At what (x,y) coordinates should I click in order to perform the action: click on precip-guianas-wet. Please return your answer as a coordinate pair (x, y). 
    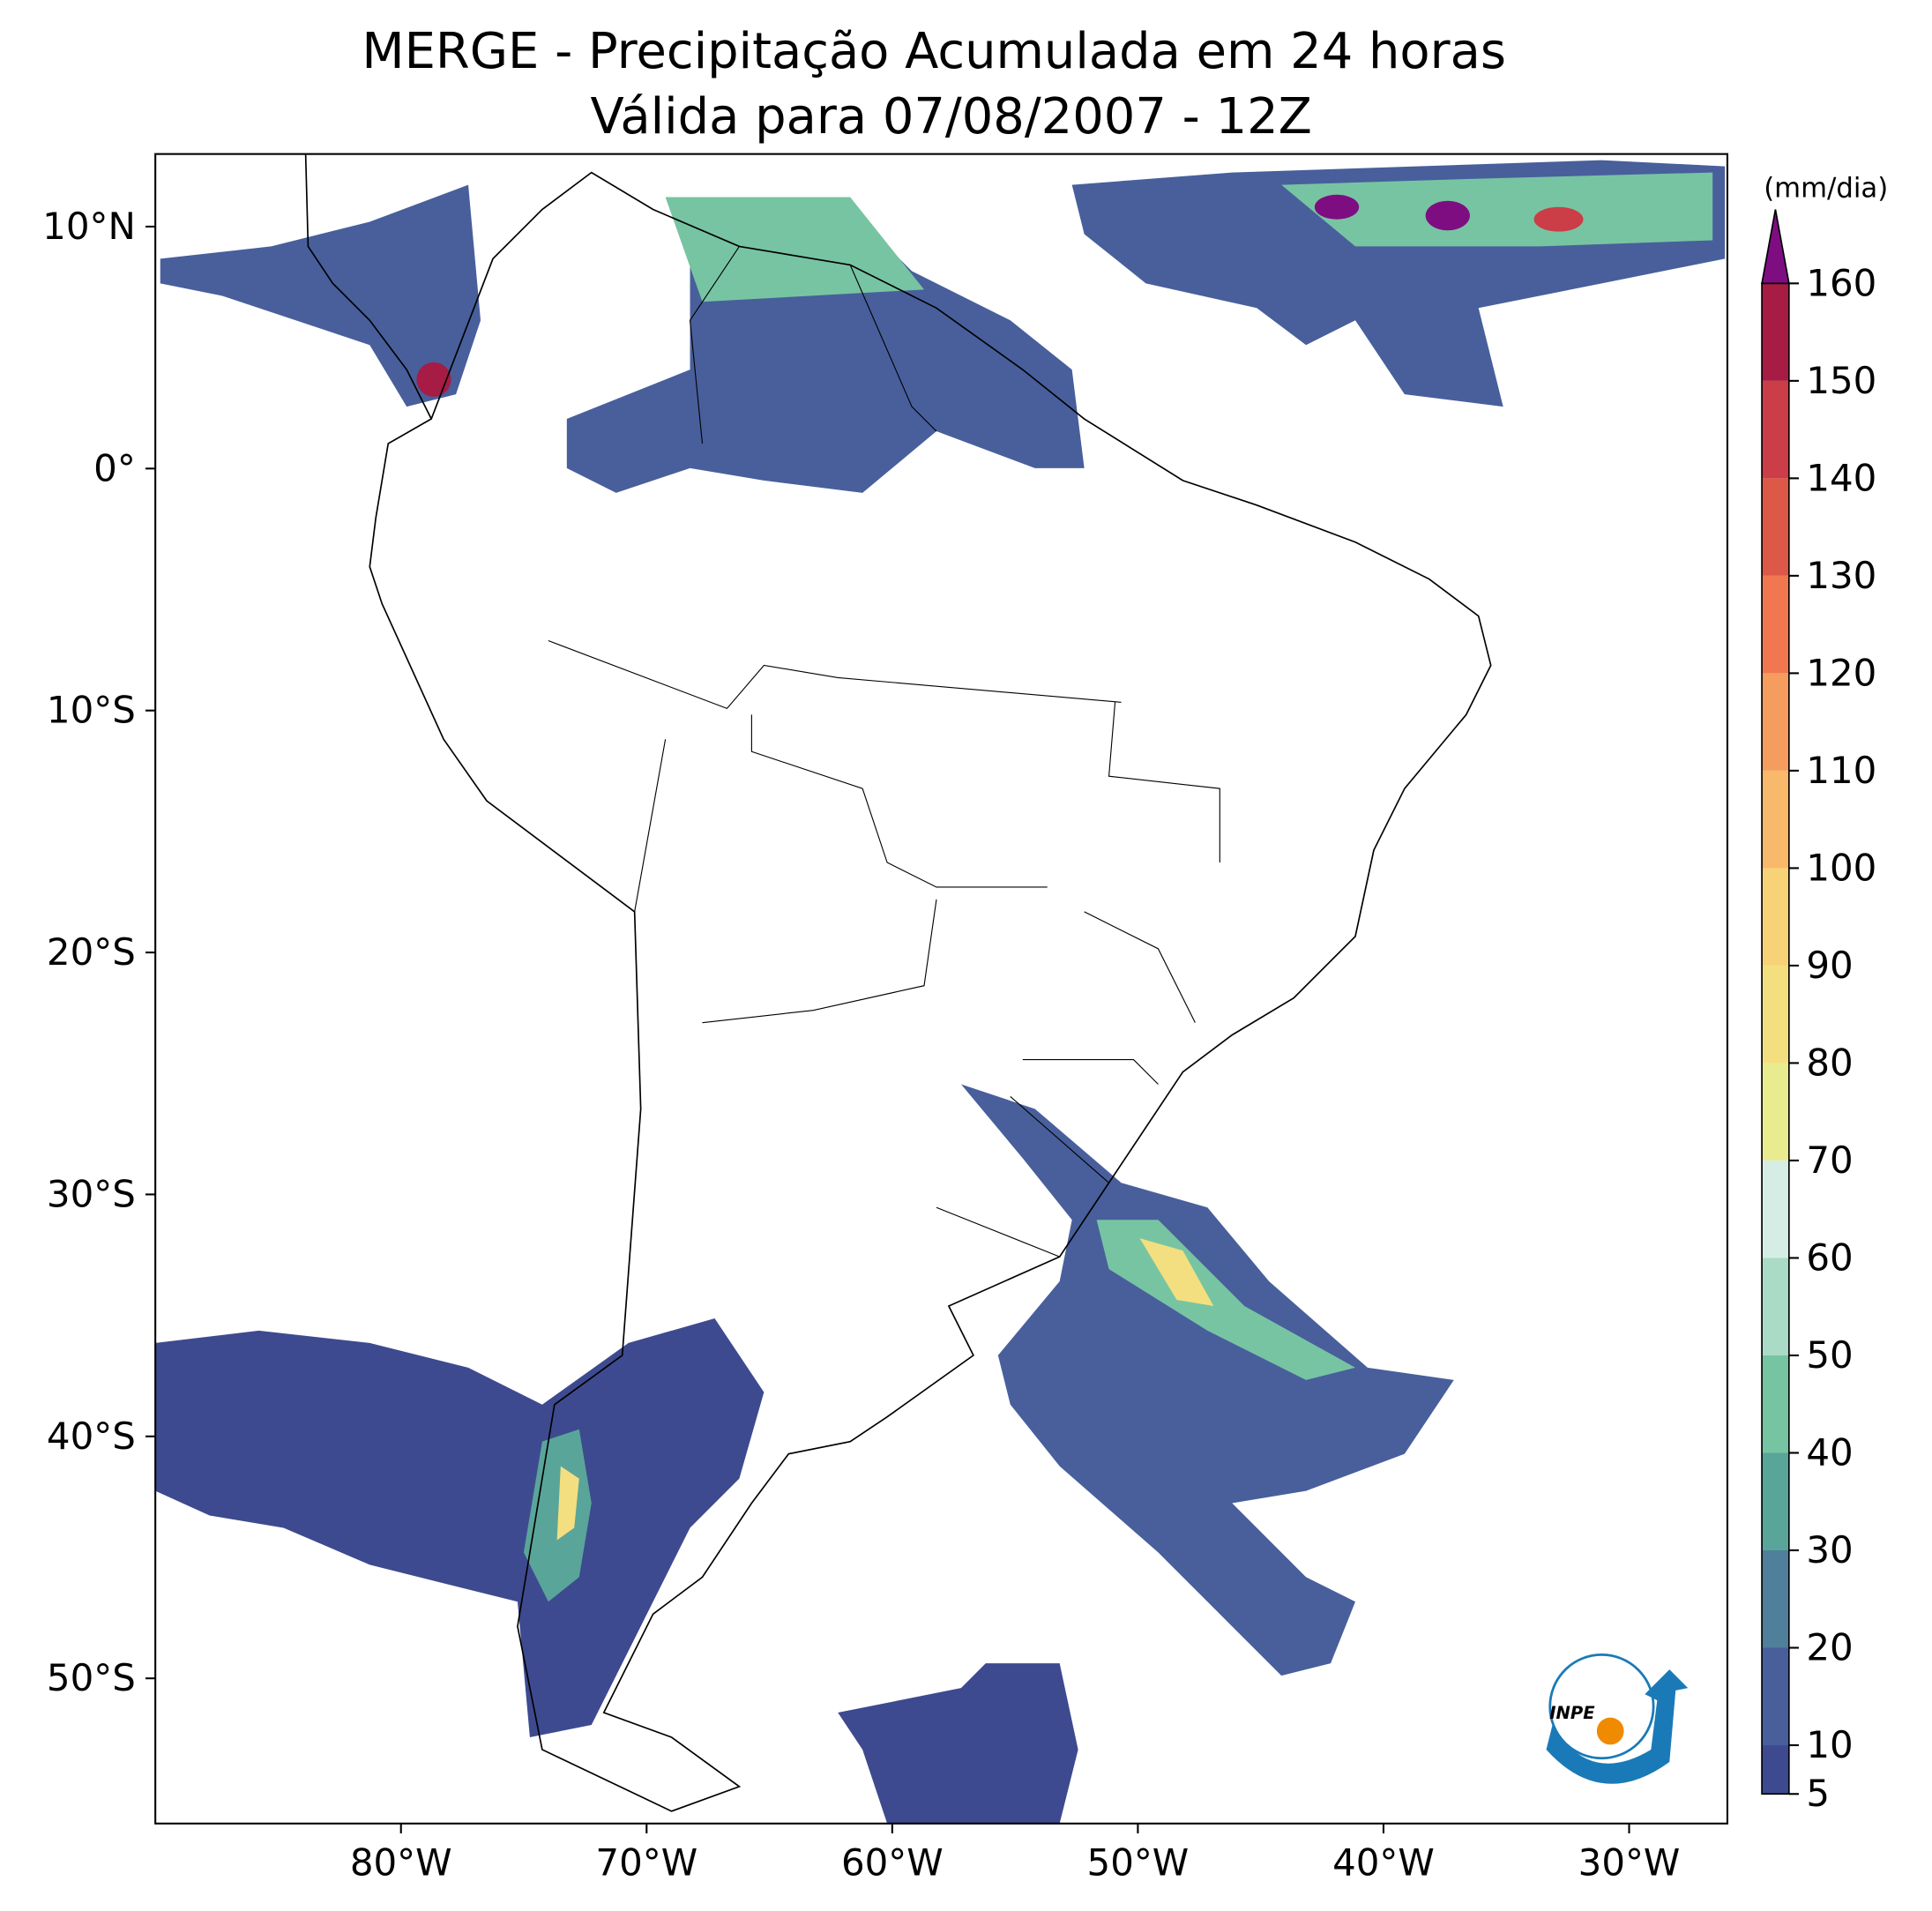
    Looking at the image, I should click on (794, 250).